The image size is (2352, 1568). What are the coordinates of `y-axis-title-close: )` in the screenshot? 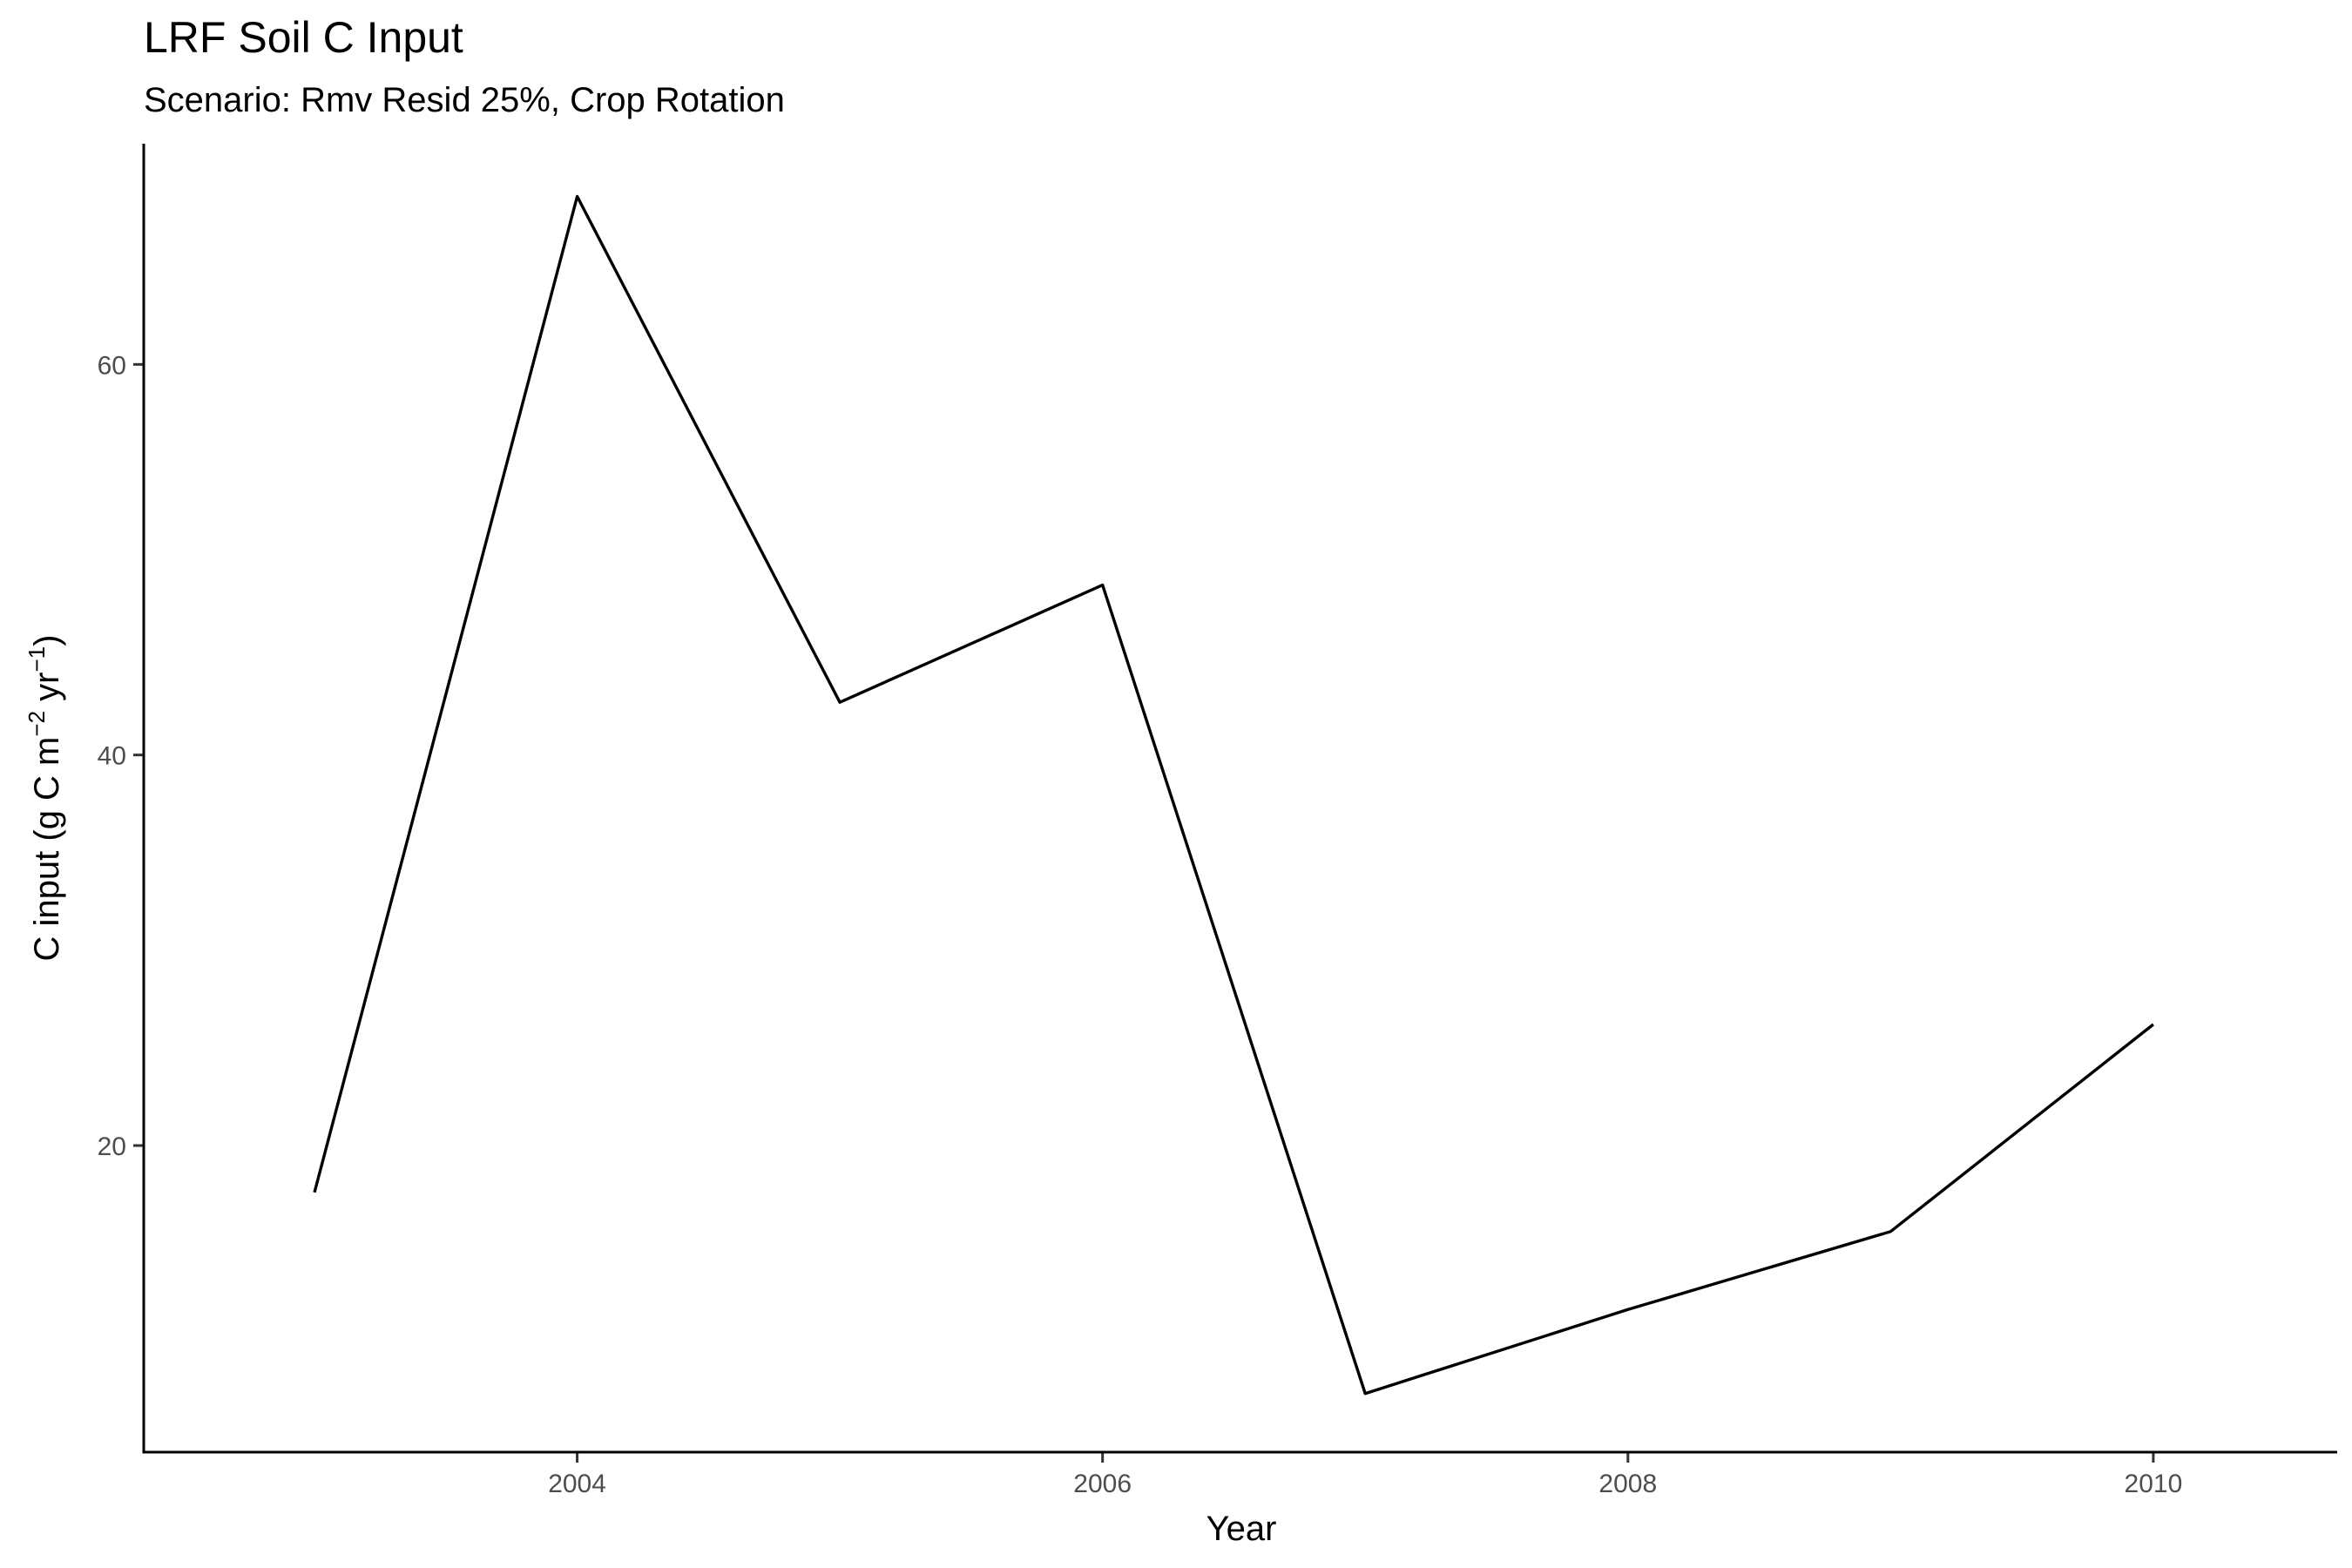 It's located at (47, 640).